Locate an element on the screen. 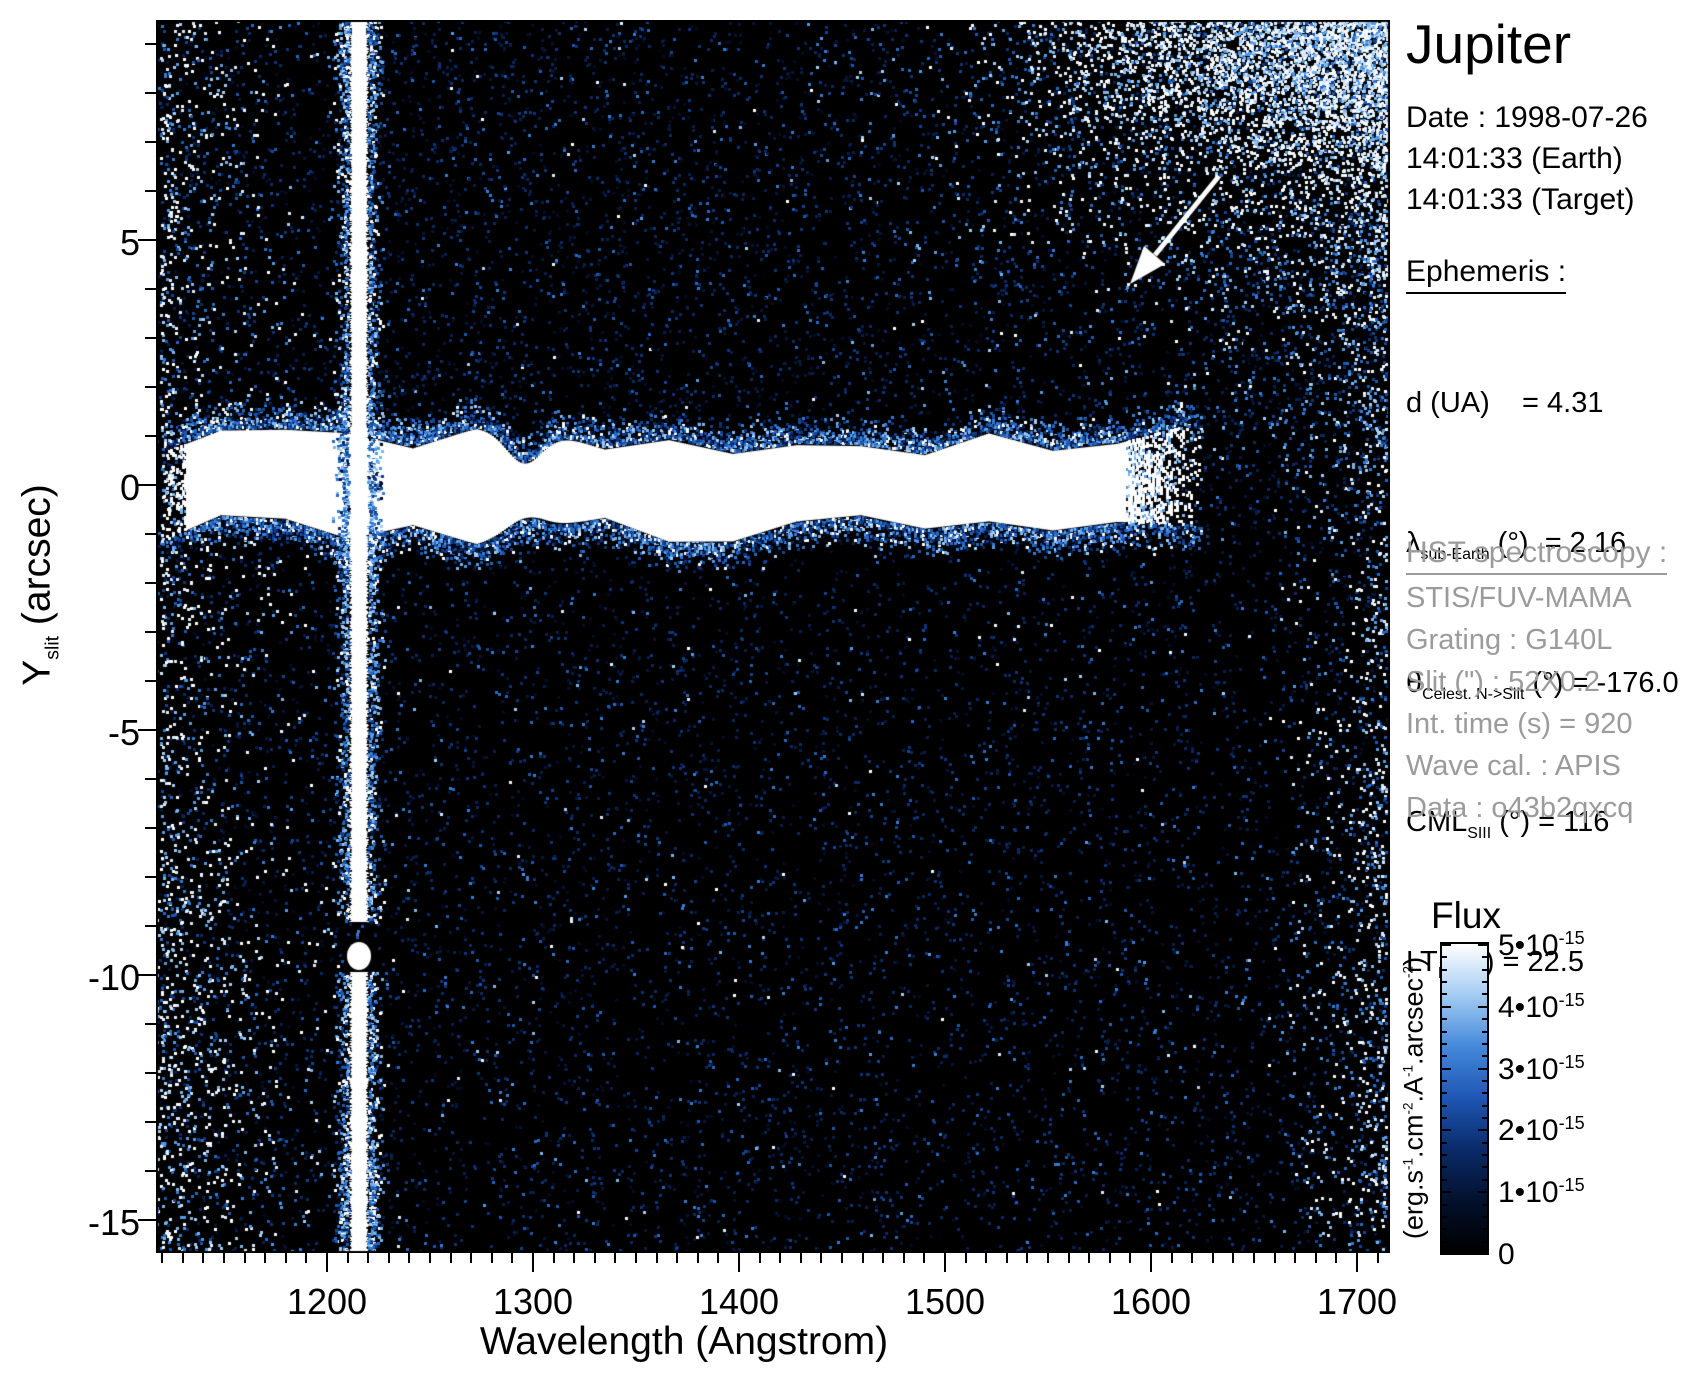 Image resolution: width=1695 pixels, height=1385 pixels. ephemeris-row-theta: θCelest. N->Slit (°) = -176.0 is located at coordinates (1542, 684).